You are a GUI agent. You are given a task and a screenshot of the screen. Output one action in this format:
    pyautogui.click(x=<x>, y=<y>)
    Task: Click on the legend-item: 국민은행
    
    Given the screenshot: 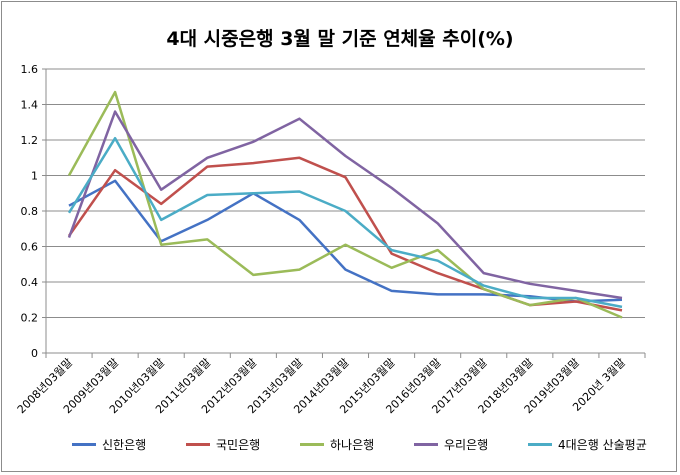 What is the action you would take?
    pyautogui.click(x=223, y=444)
    